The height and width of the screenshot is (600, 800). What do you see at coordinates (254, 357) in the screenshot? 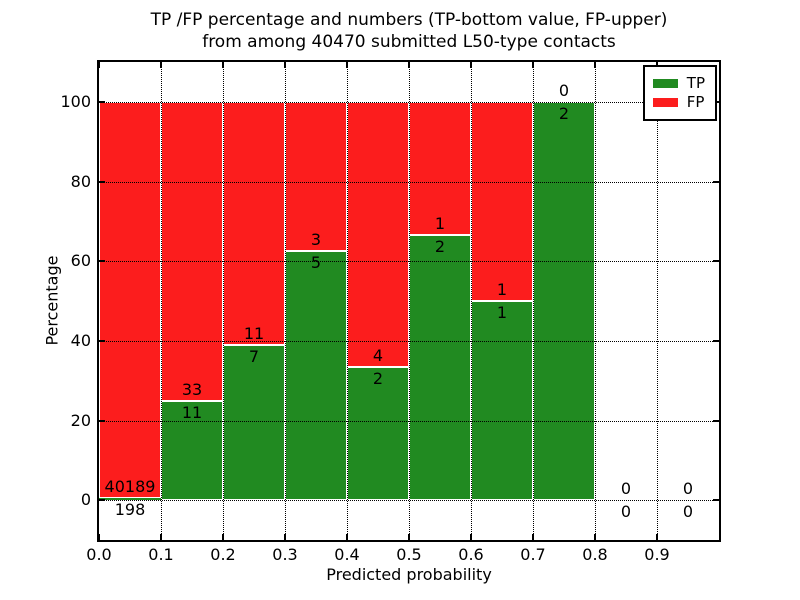
I see `tp-count-label: 7` at bounding box center [254, 357].